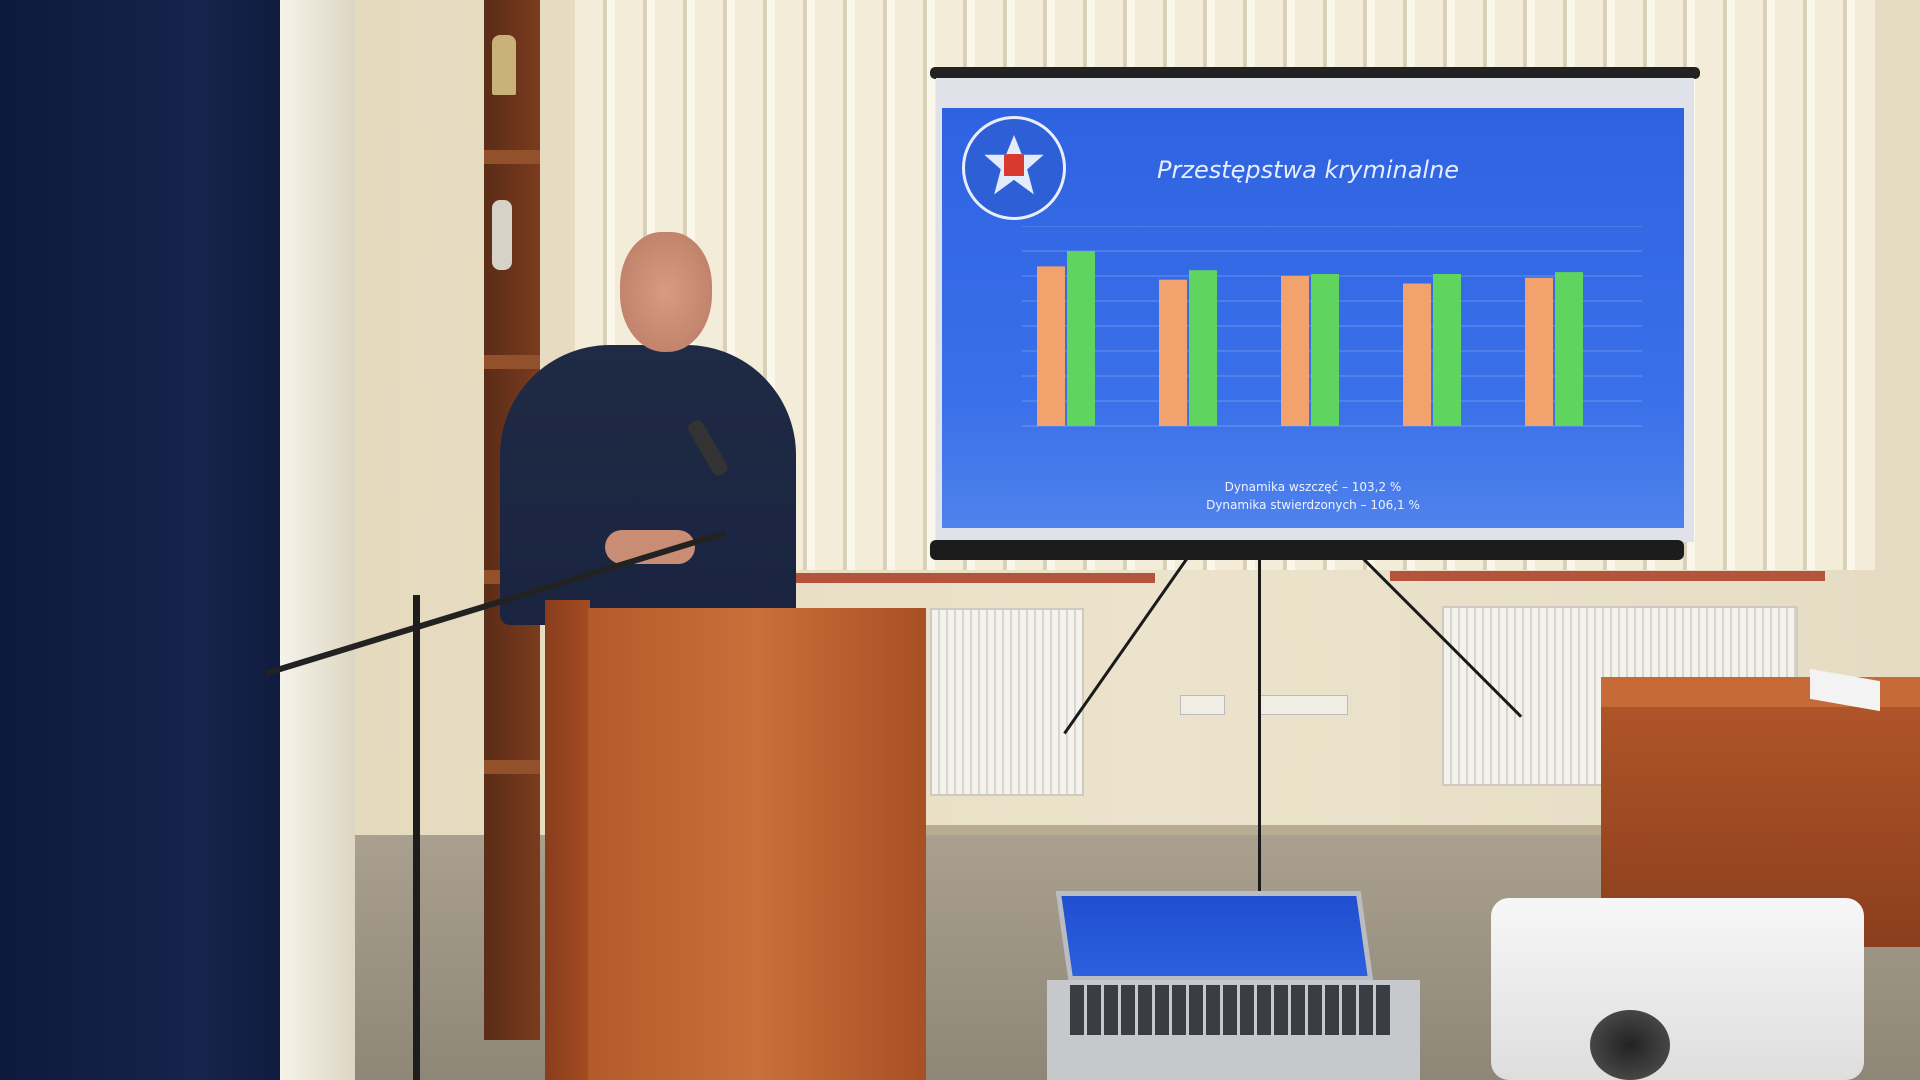 The height and width of the screenshot is (1080, 1920). I want to click on projector, so click(1677, 989).